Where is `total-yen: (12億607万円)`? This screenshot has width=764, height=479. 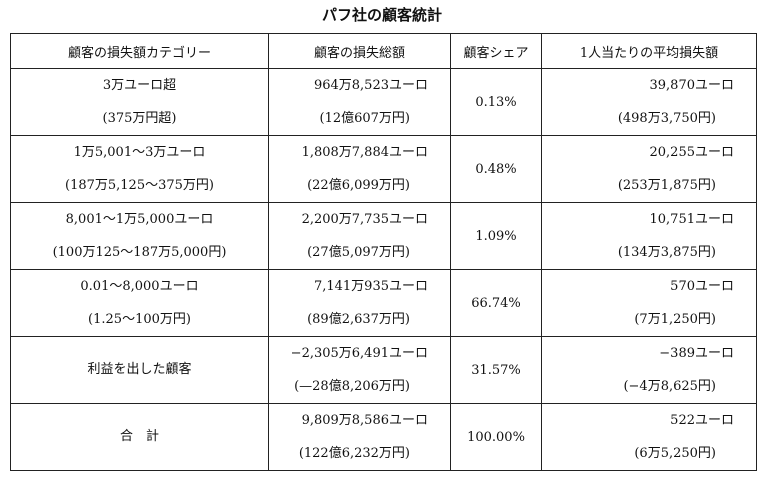 total-yen: (12億607万円) is located at coordinates (365, 118).